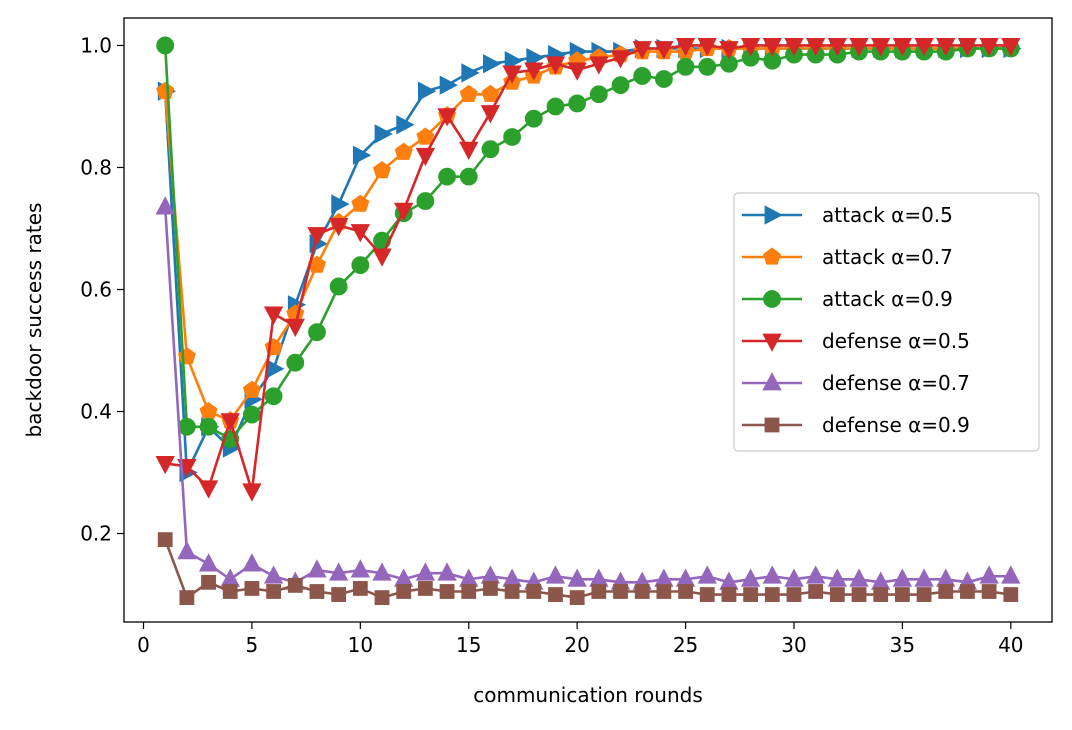  Describe the element at coordinates (896, 383) in the screenshot. I see `legend-label: defense α=0.7` at that location.